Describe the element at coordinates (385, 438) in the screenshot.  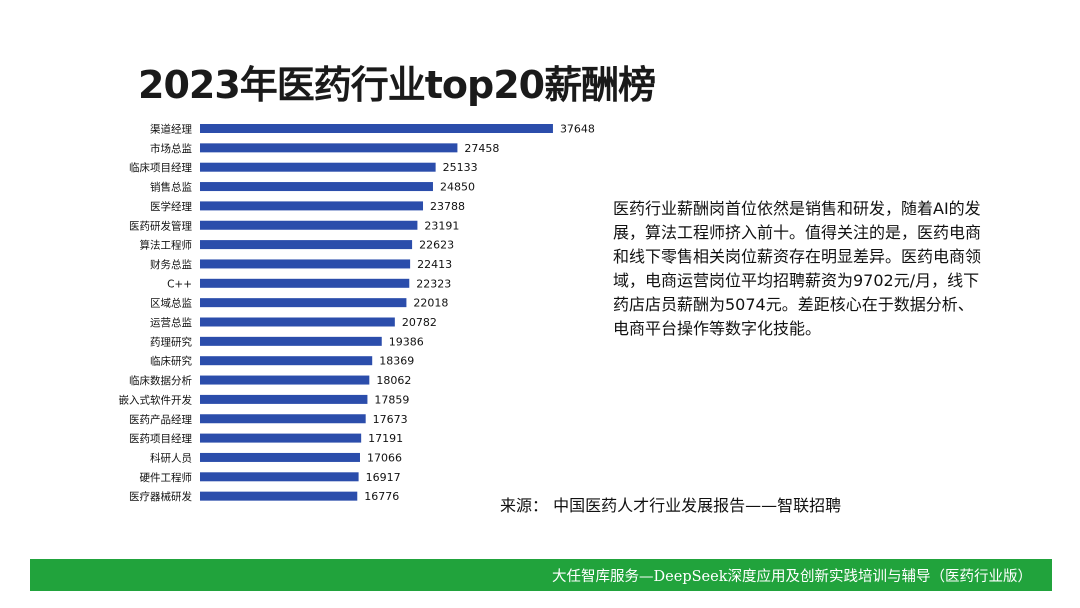
I see `value-label: 17191` at that location.